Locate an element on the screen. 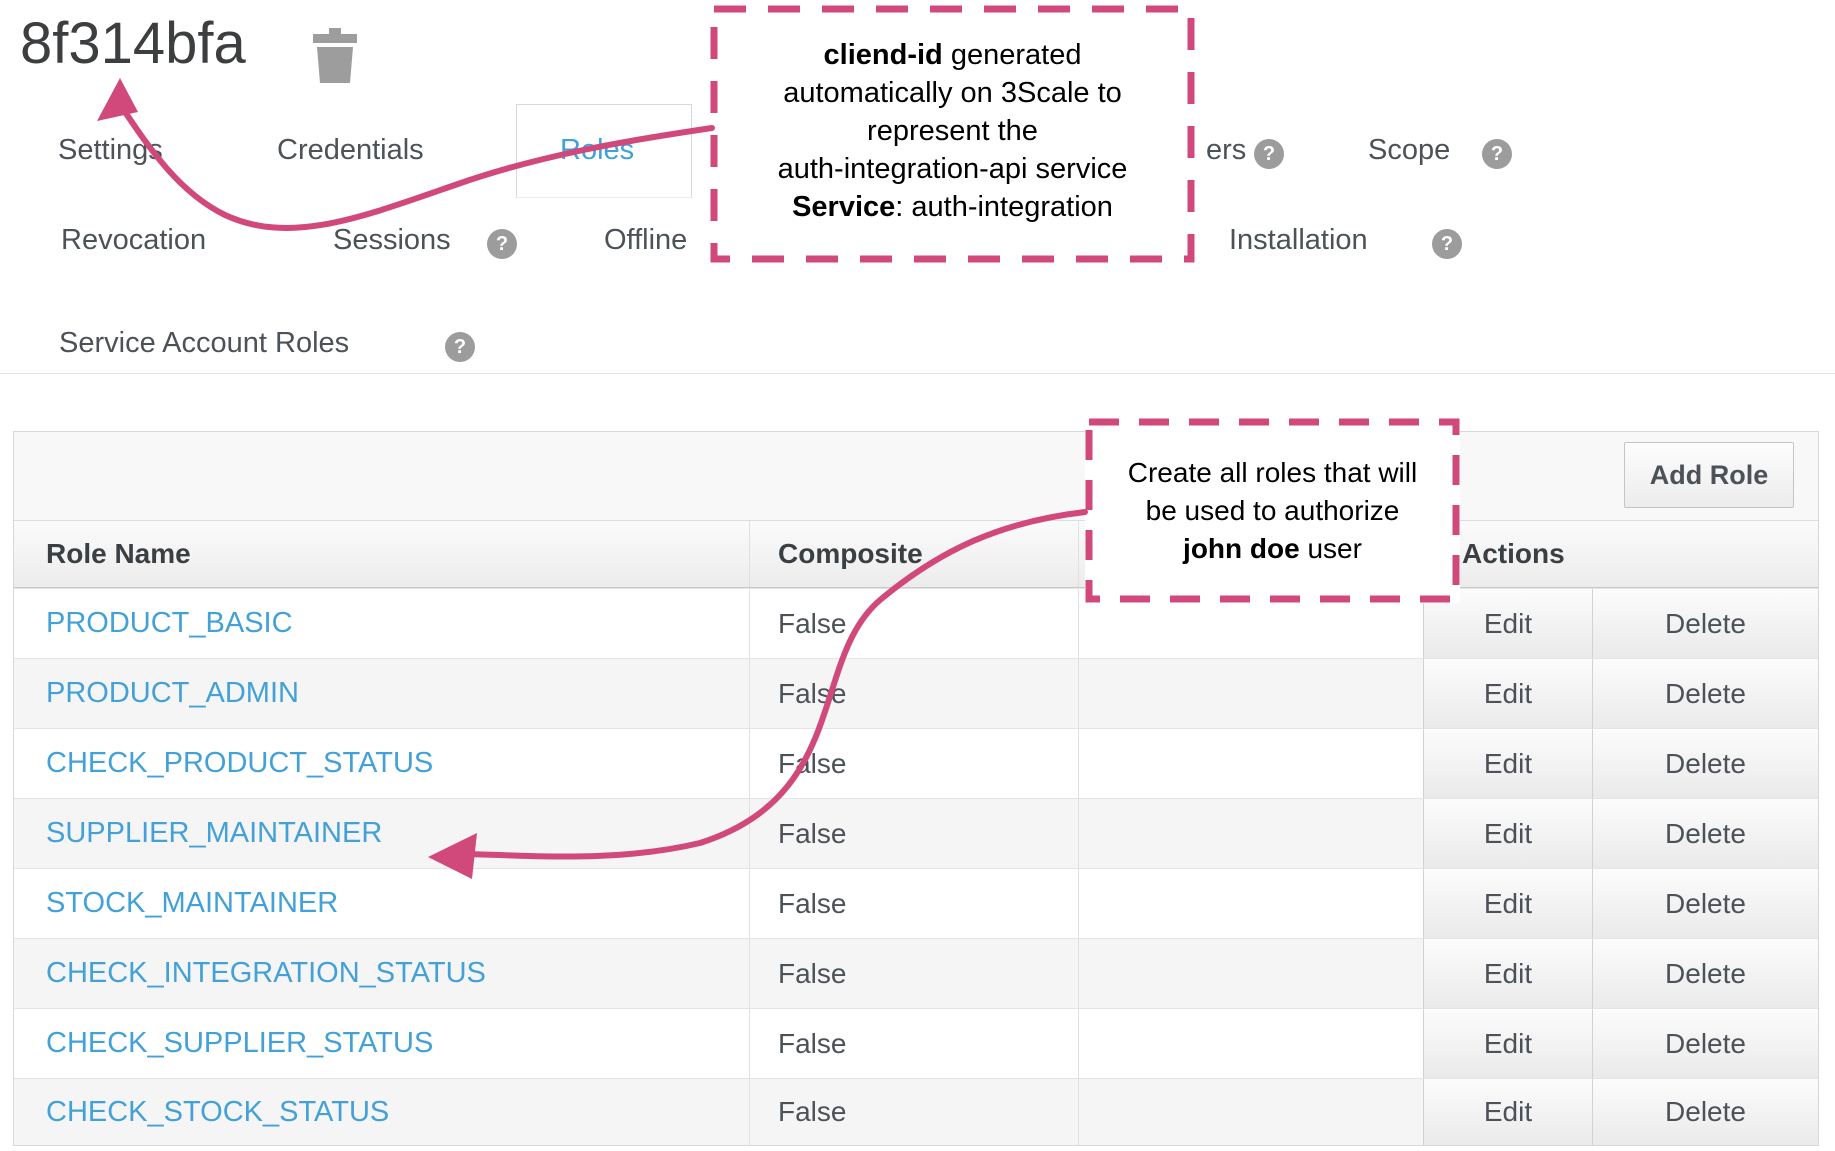 This screenshot has width=1835, height=1151. table-row: CHECK_STOCK_STATUS False Edit Delete is located at coordinates (916, 1111).